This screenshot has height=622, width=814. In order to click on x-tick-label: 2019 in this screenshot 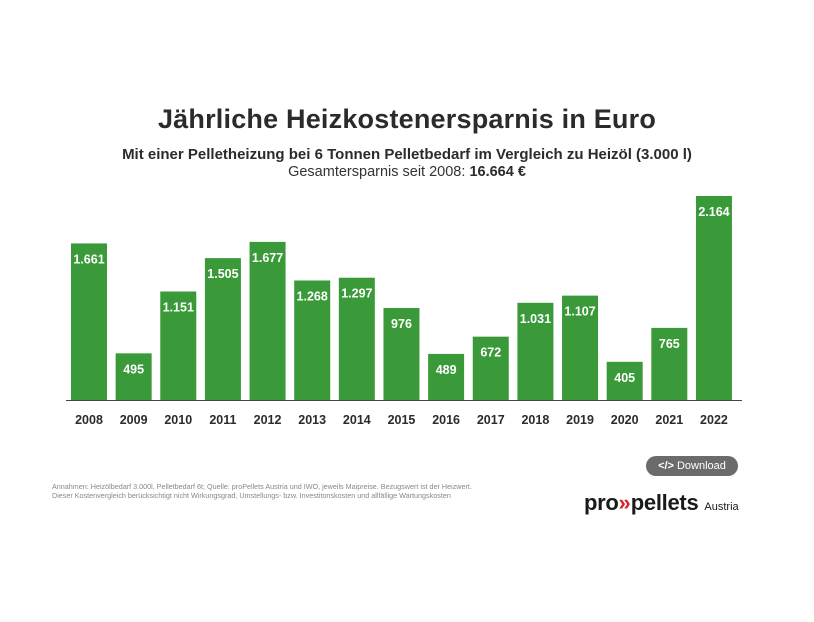, I will do `click(580, 420)`.